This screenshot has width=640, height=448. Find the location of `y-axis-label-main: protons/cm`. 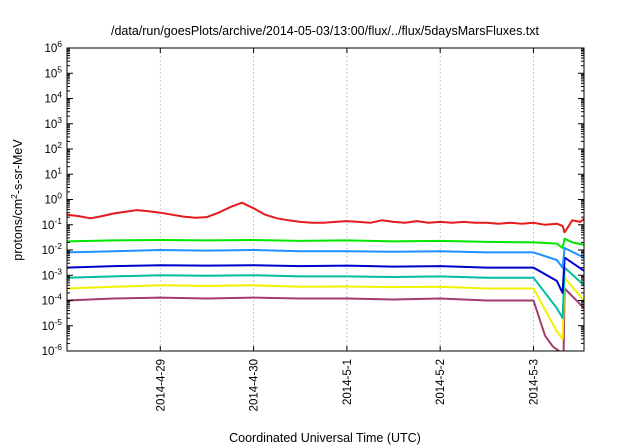

y-axis-label-main: protons/cm is located at coordinates (18, 230).